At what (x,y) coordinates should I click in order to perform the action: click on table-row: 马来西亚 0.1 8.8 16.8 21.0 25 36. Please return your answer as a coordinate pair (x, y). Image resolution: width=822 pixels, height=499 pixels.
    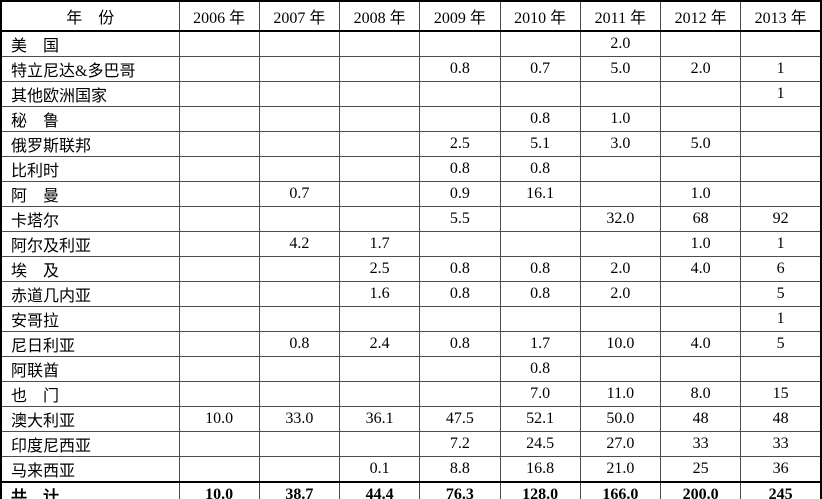
    Looking at the image, I should click on (411, 469).